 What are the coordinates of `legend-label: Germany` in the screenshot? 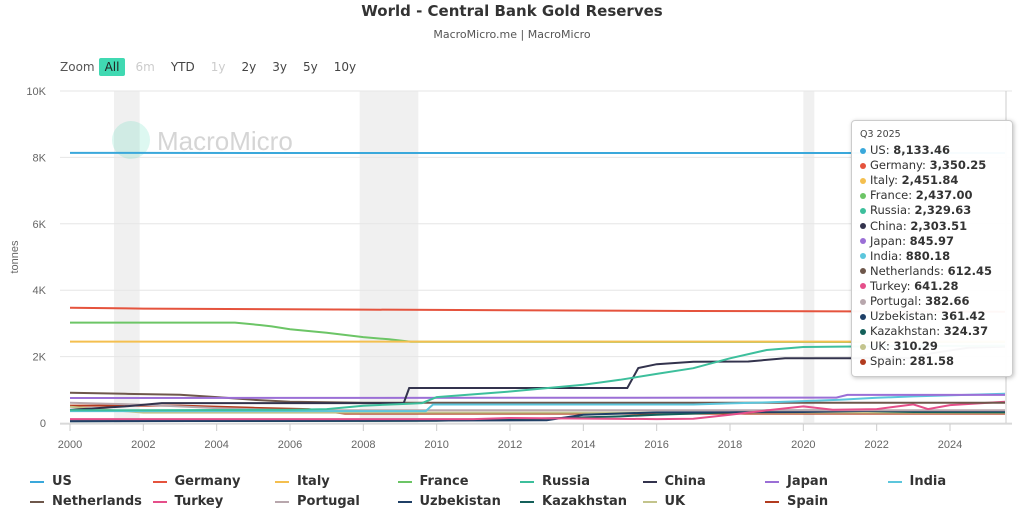 It's located at (207, 481).